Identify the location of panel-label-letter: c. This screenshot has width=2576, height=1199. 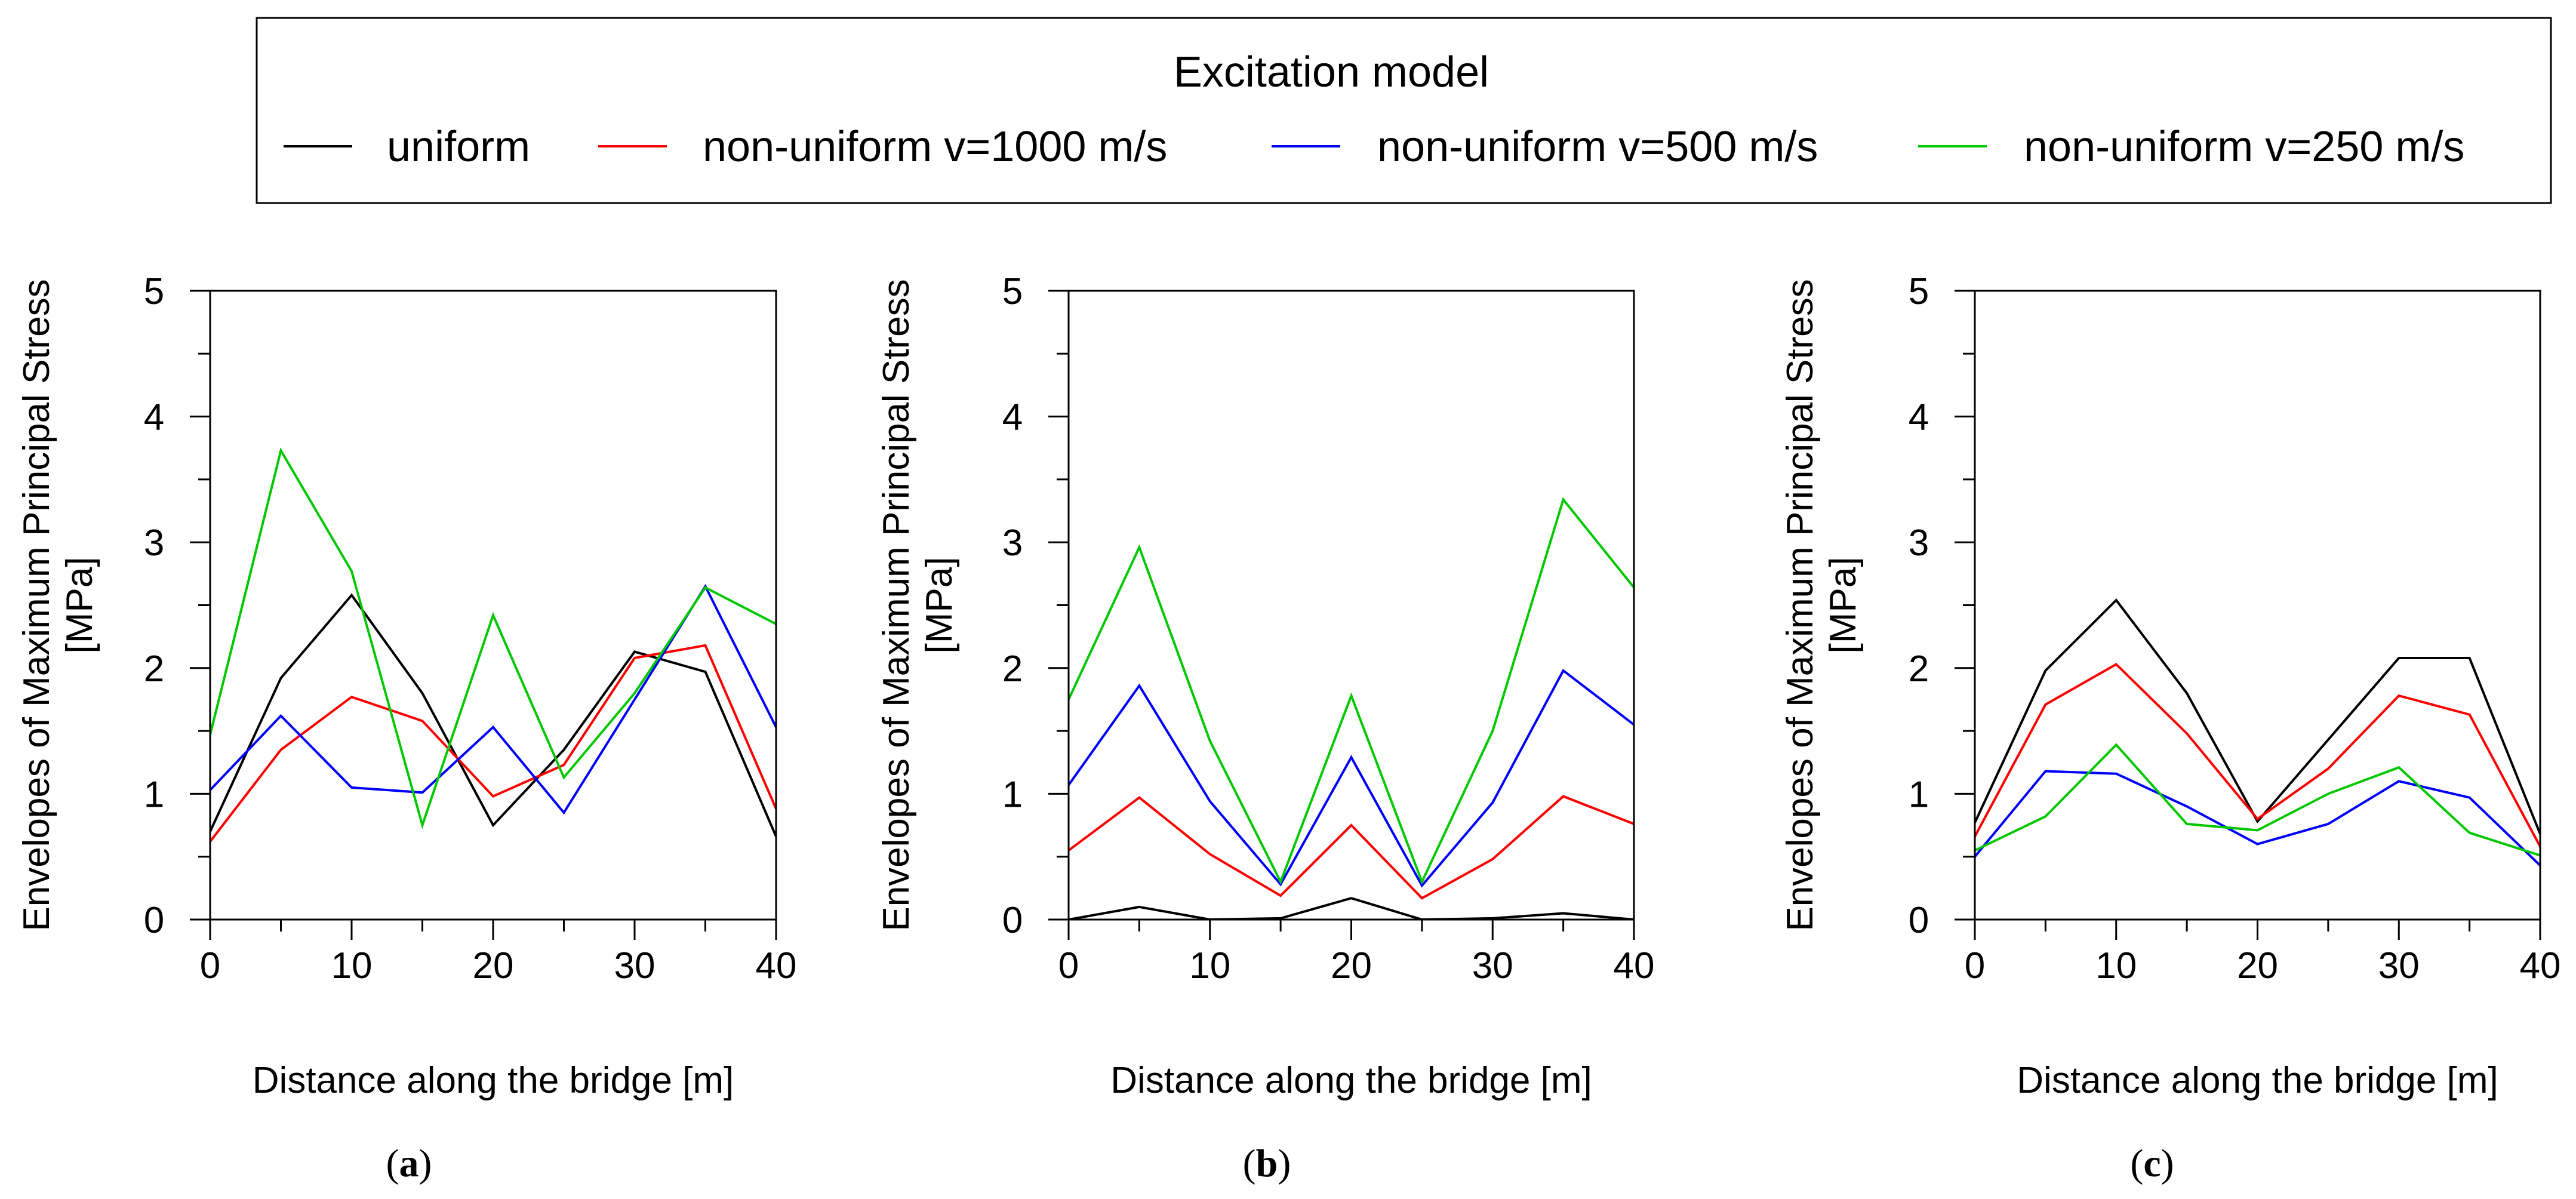
(2151, 1163).